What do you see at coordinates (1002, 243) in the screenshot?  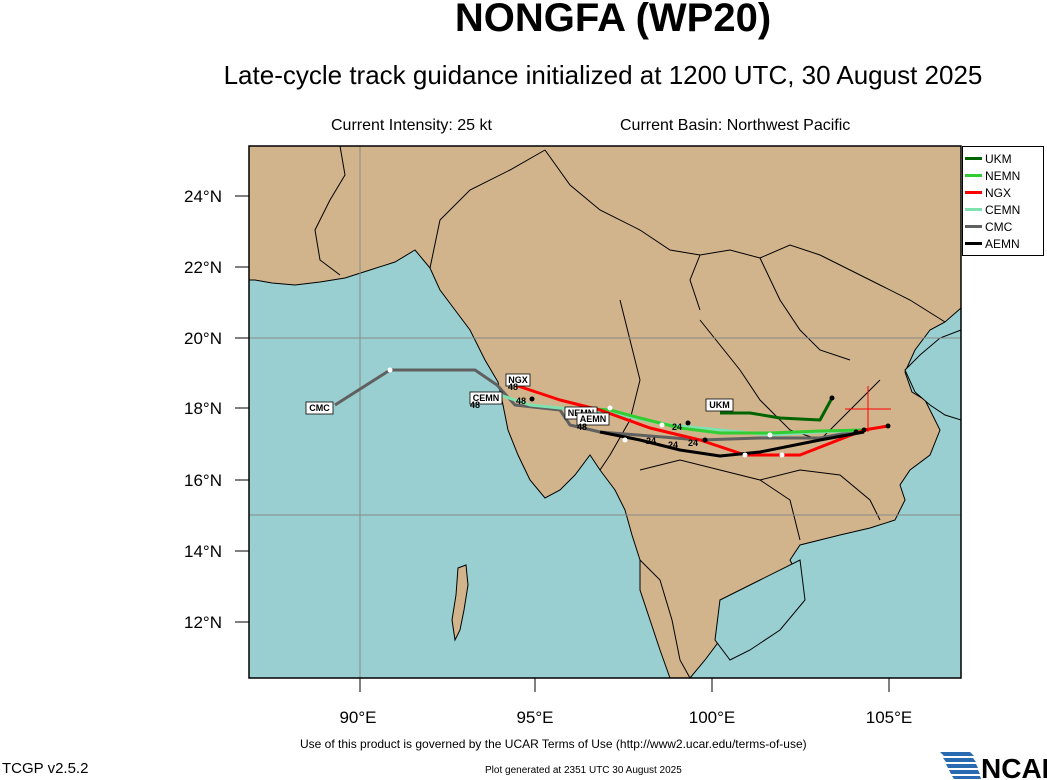 I see `legend-label: AEMN` at bounding box center [1002, 243].